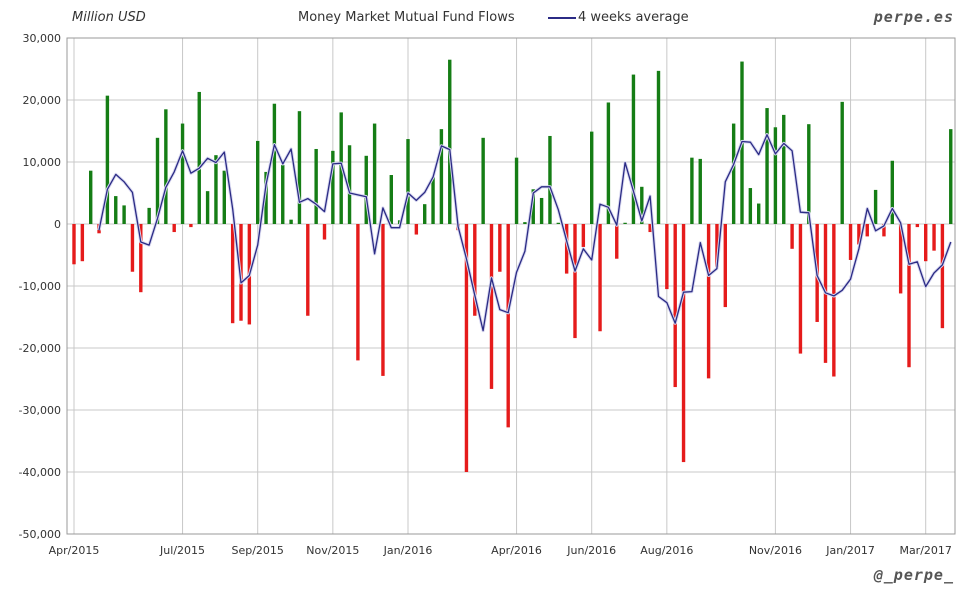 Image resolution: width=980 pixels, height=600 pixels. Describe the element at coordinates (57, 224) in the screenshot. I see `y-tick-label: 0` at that location.